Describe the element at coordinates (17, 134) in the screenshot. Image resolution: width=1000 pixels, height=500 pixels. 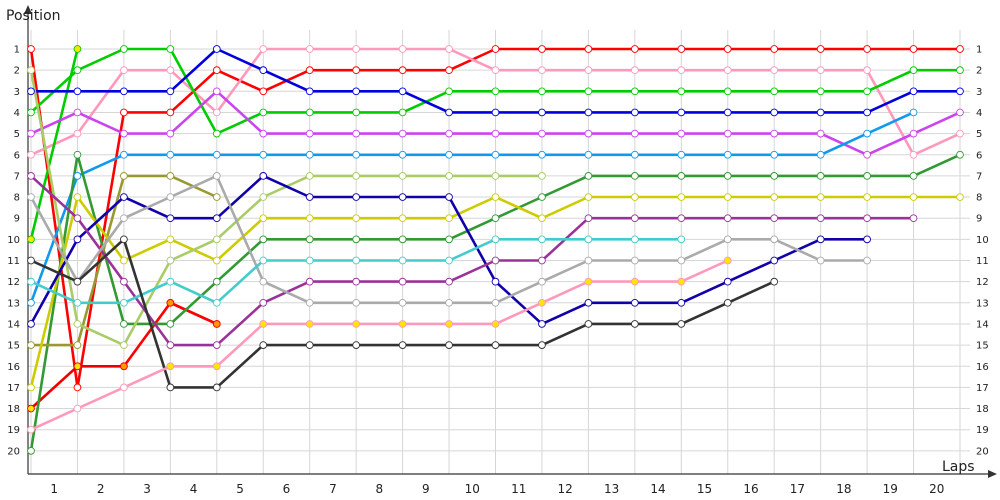
I see `y-tick-label-left: 5` at that location.